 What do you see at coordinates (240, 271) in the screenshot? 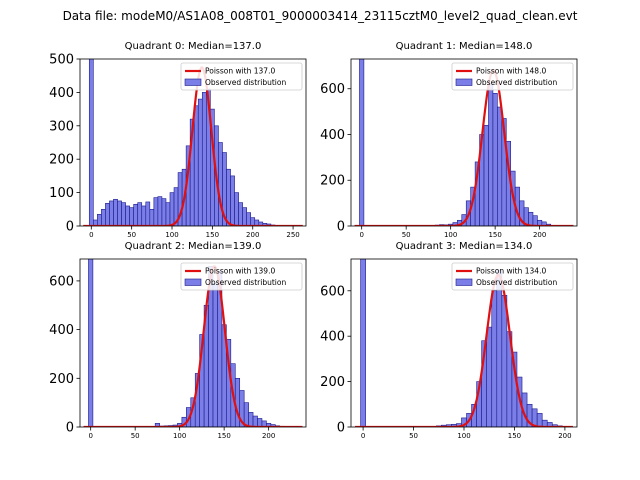
I see `legend-fit-label: Poisson with 139.0` at bounding box center [240, 271].